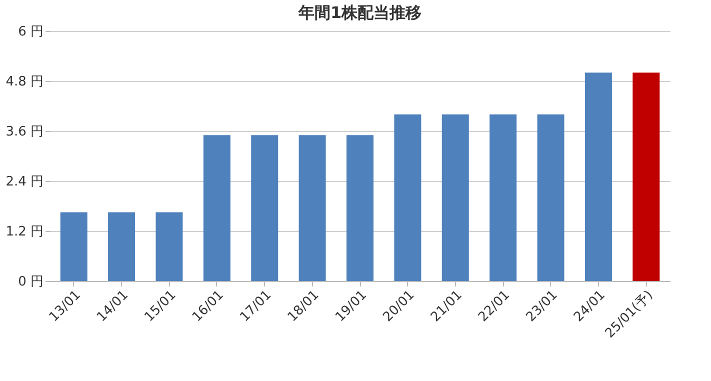 Image resolution: width=711 pixels, height=381 pixels. I want to click on y-tick-label: 1.2 円, so click(25, 232).